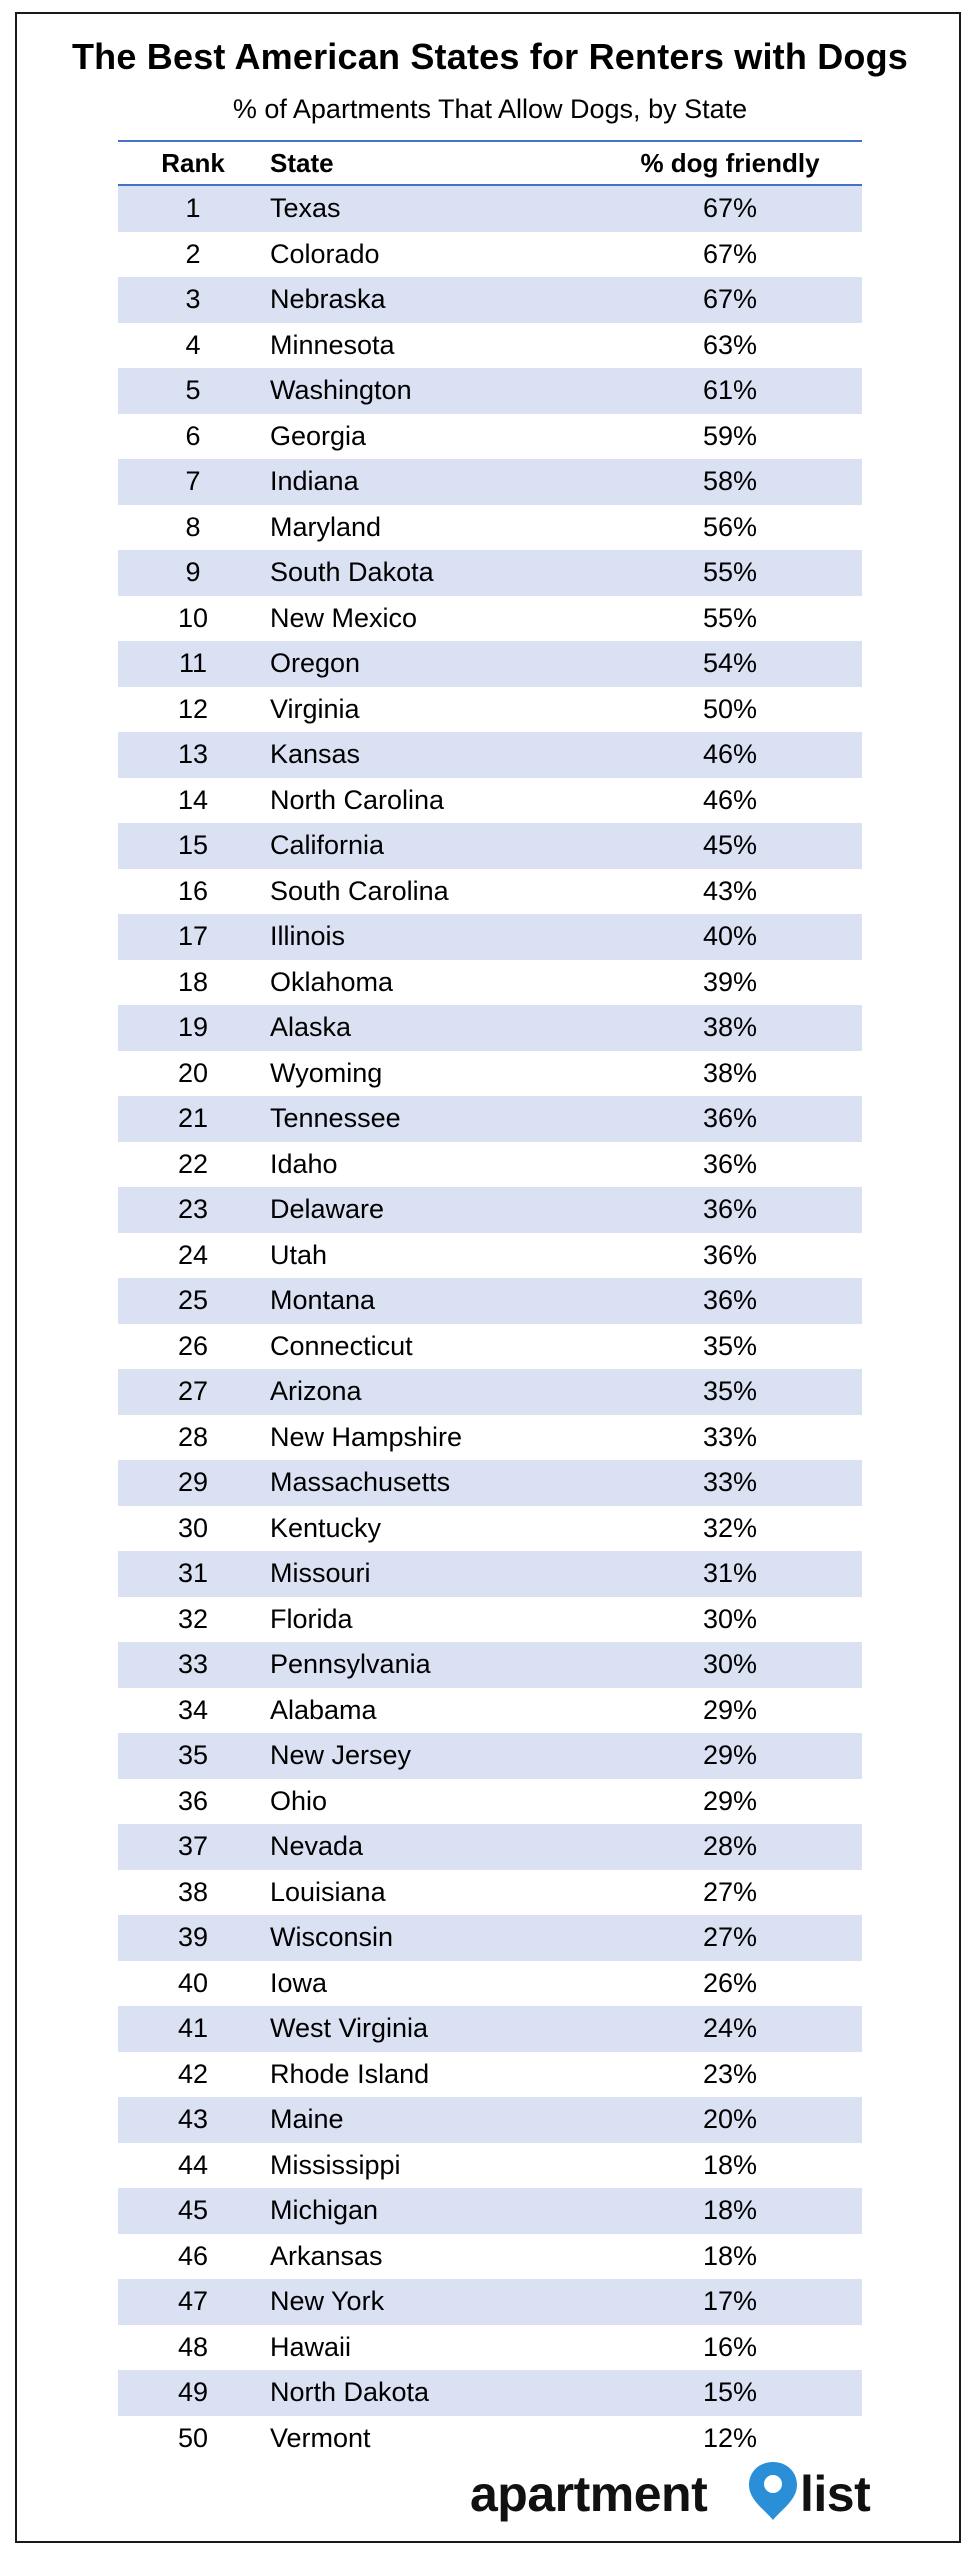 The image size is (980, 2559). Describe the element at coordinates (490, 1301) in the screenshot. I see `table-row: 25 Montana 36%` at that location.